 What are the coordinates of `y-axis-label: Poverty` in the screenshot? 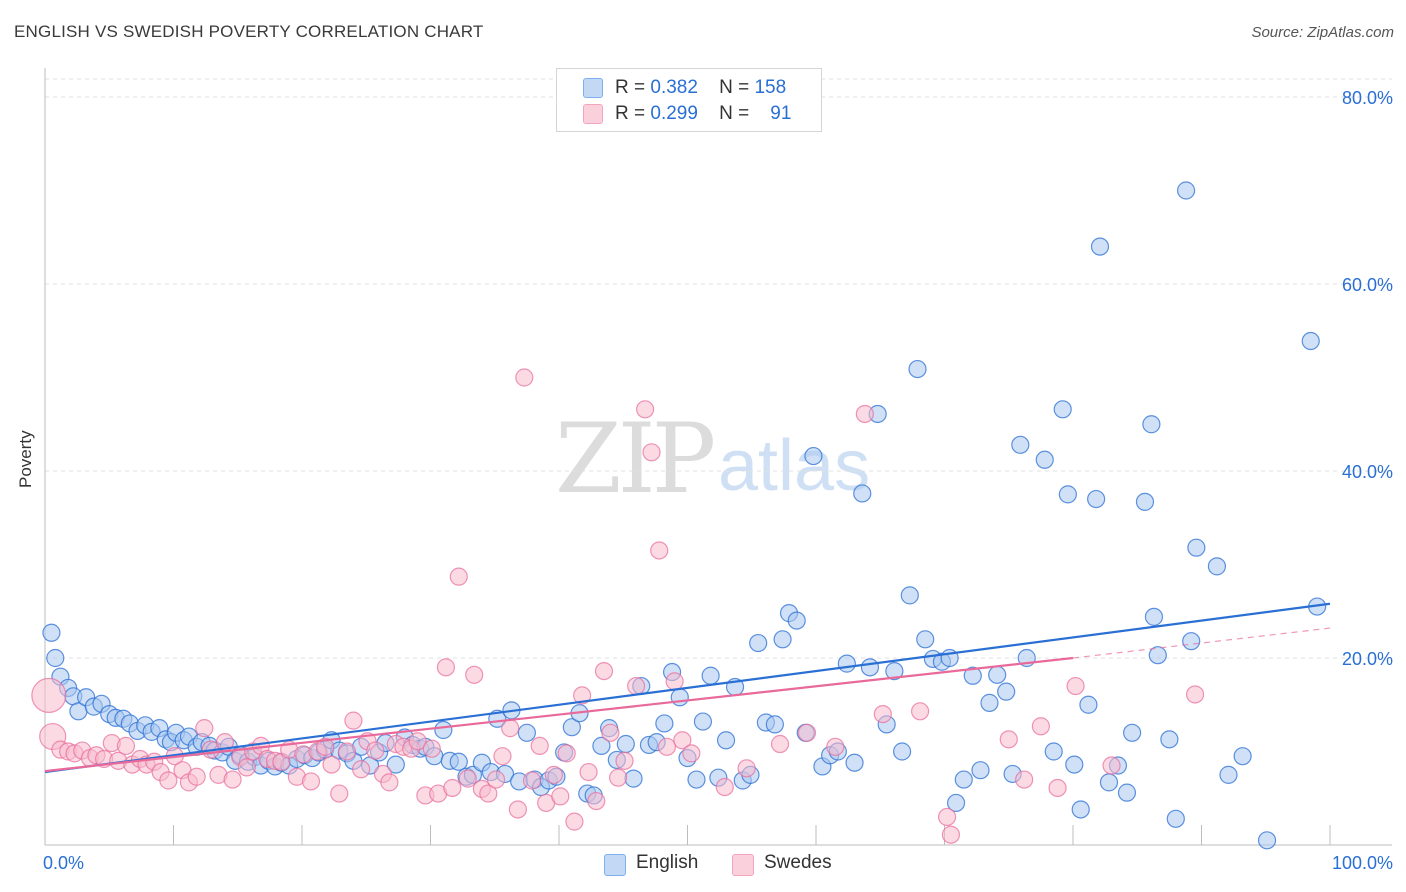 It's located at (25, 459).